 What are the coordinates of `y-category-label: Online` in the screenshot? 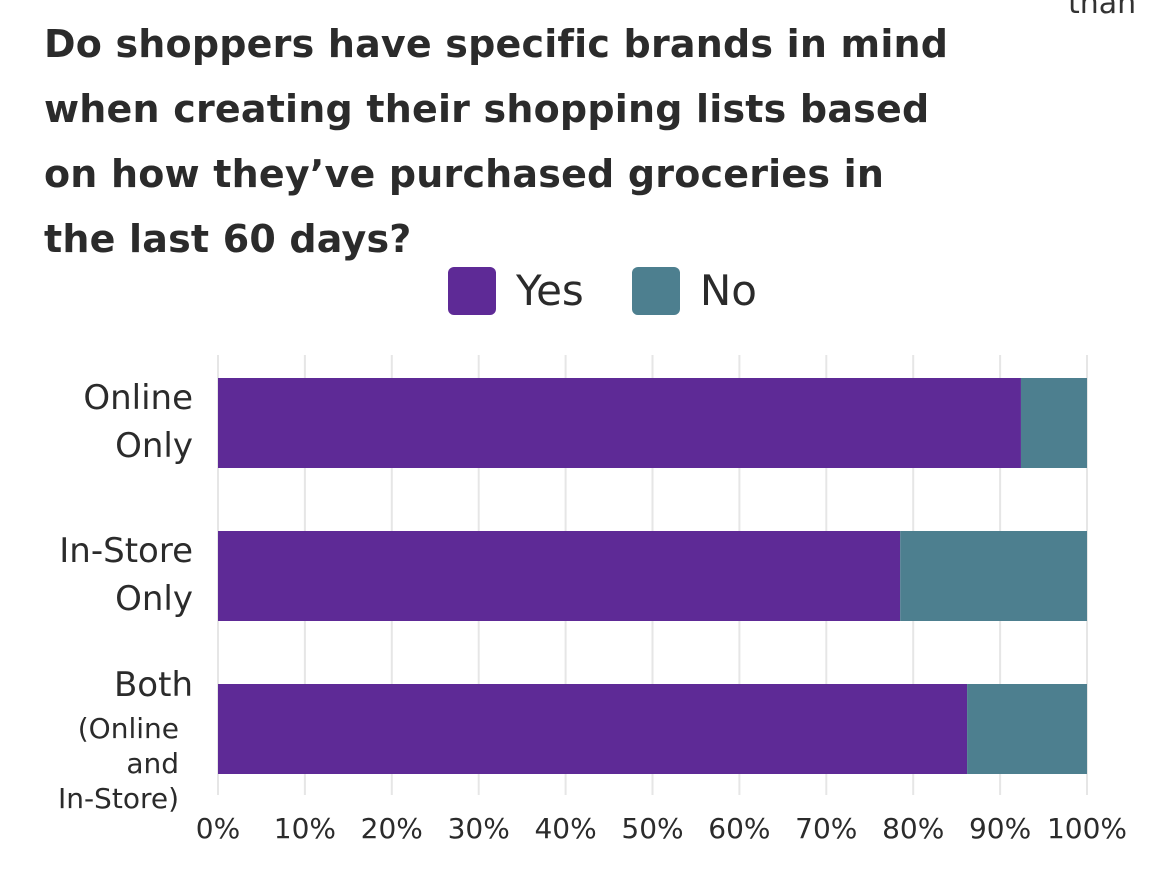 It's located at (138, 398).